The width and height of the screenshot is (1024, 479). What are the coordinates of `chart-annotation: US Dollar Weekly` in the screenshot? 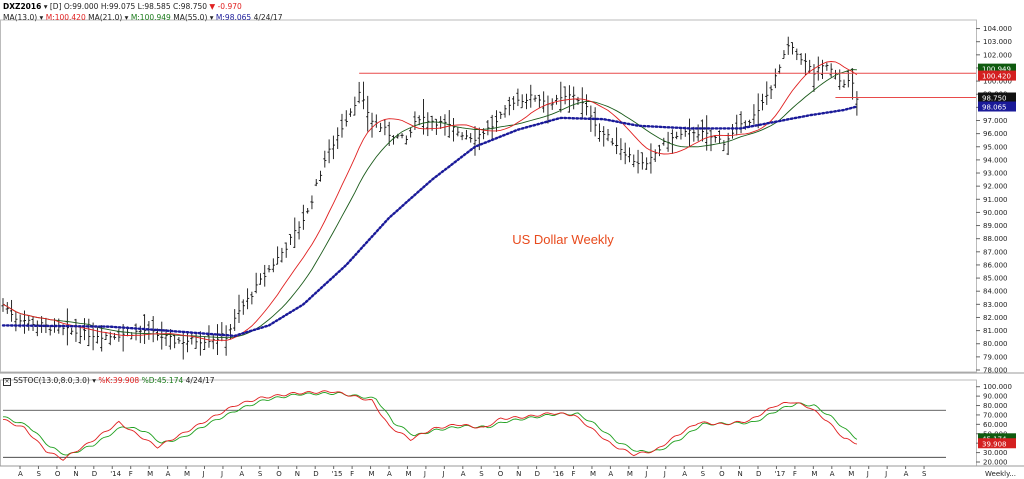 It's located at (563, 239).